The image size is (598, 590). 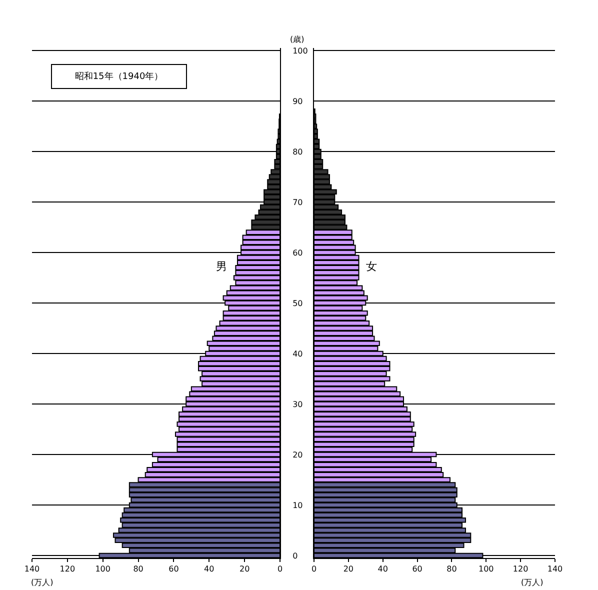 I want to click on y-tick-label: 0, so click(x=295, y=555).